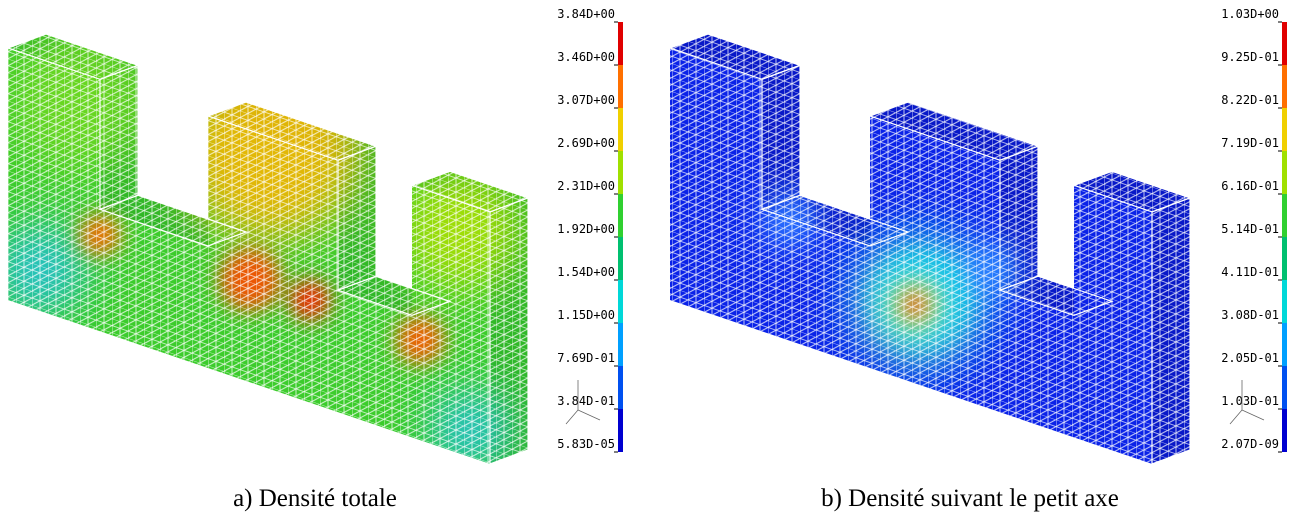  Describe the element at coordinates (1250, 57) in the screenshot. I see `colorbar-label: 9.25D-01` at that location.